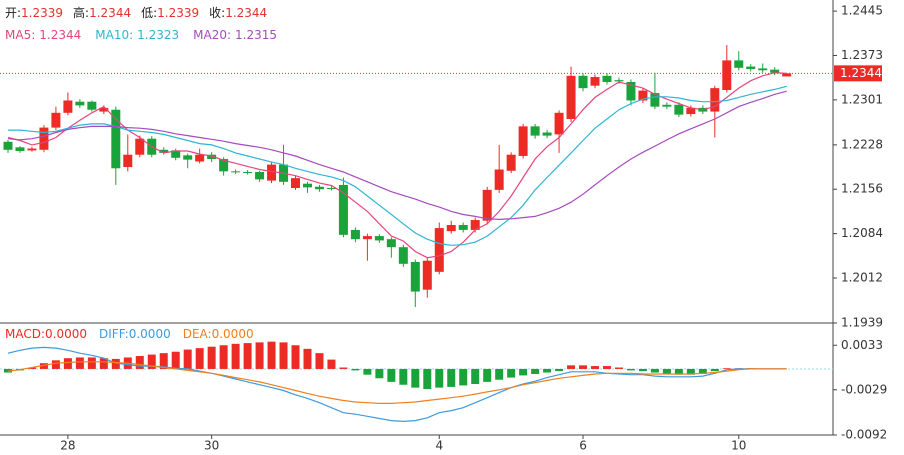  Describe the element at coordinates (114, 334) in the screenshot. I see `legend-label: DIFF:` at that location.